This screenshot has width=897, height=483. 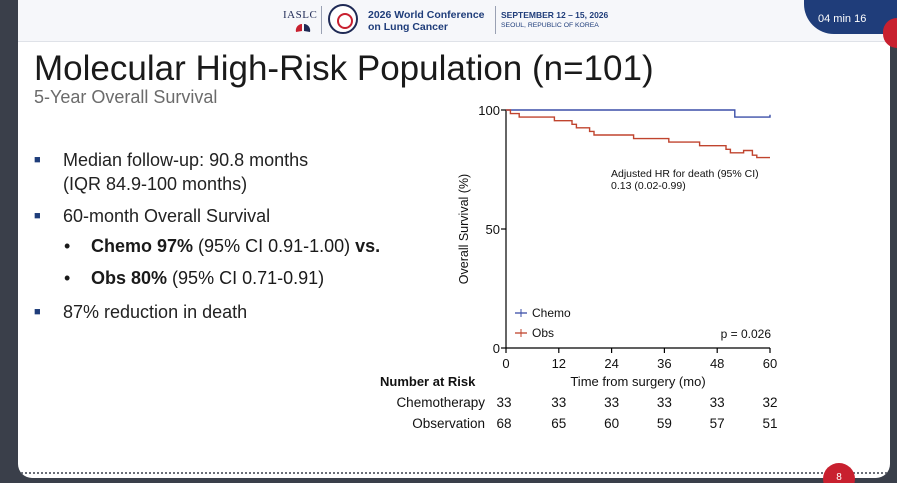 What do you see at coordinates (426, 21) in the screenshot?
I see `conference-title: 2026 World Conference on Lung Cancer` at bounding box center [426, 21].